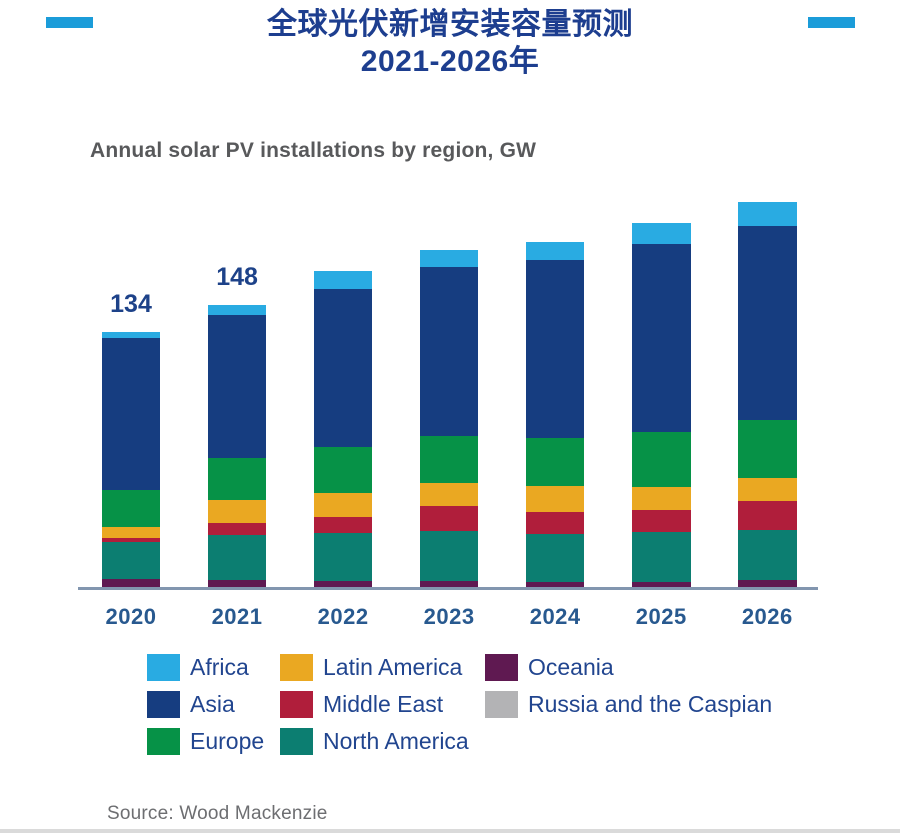 This screenshot has height=833, width=900. I want to click on bar-segment-north-america-2020, so click(131, 561).